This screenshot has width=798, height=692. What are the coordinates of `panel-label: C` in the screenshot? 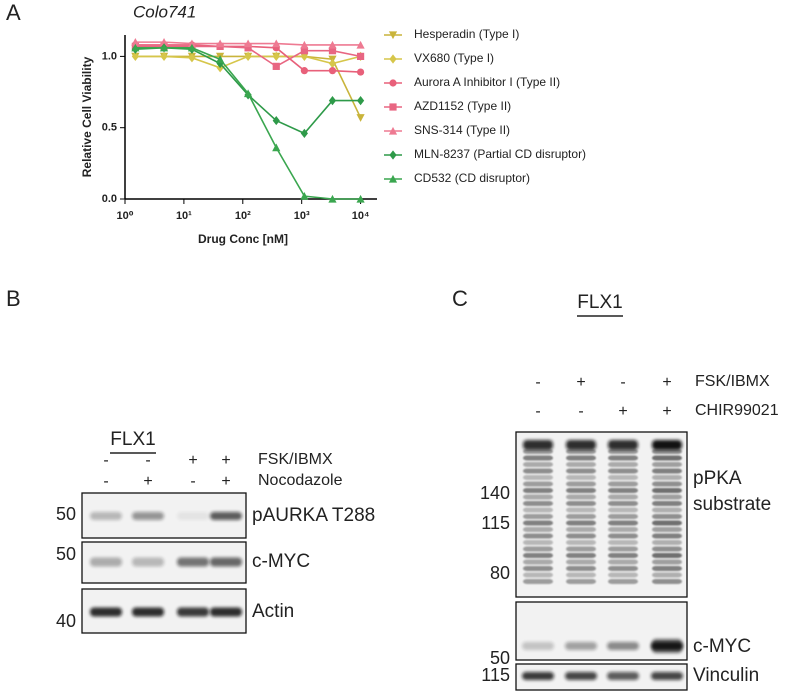 It's located at (460, 298).